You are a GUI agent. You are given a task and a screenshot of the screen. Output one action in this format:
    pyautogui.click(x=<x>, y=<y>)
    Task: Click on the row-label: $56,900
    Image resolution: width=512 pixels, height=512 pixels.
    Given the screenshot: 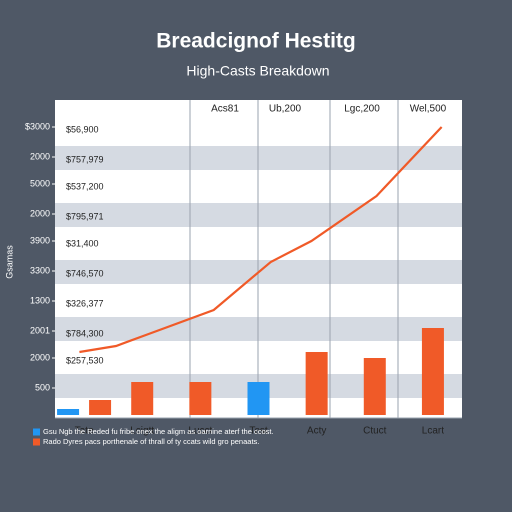 What is the action you would take?
    pyautogui.click(x=82, y=129)
    